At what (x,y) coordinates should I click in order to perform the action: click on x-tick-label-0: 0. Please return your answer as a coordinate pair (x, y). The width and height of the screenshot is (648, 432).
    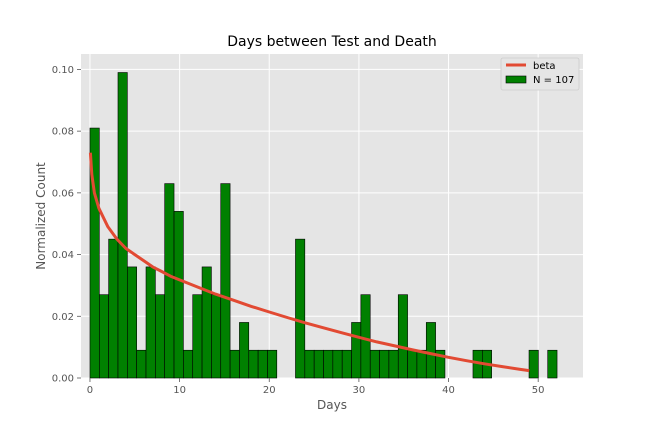
    Looking at the image, I should click on (90, 390).